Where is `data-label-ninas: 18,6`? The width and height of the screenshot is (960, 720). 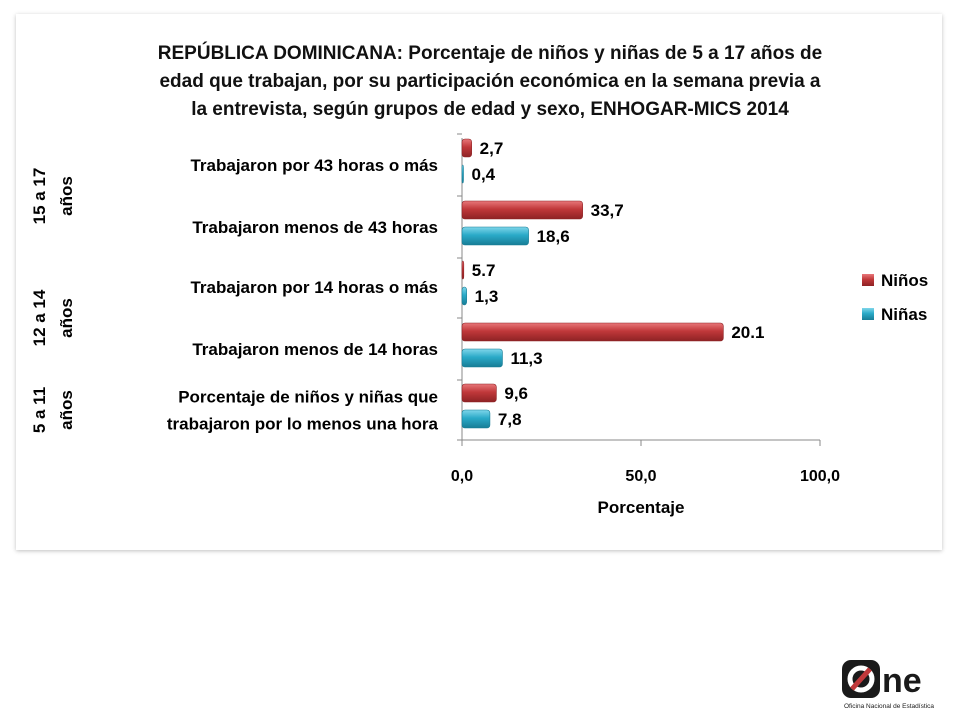
data-label-ninas: 18,6 is located at coordinates (553, 236).